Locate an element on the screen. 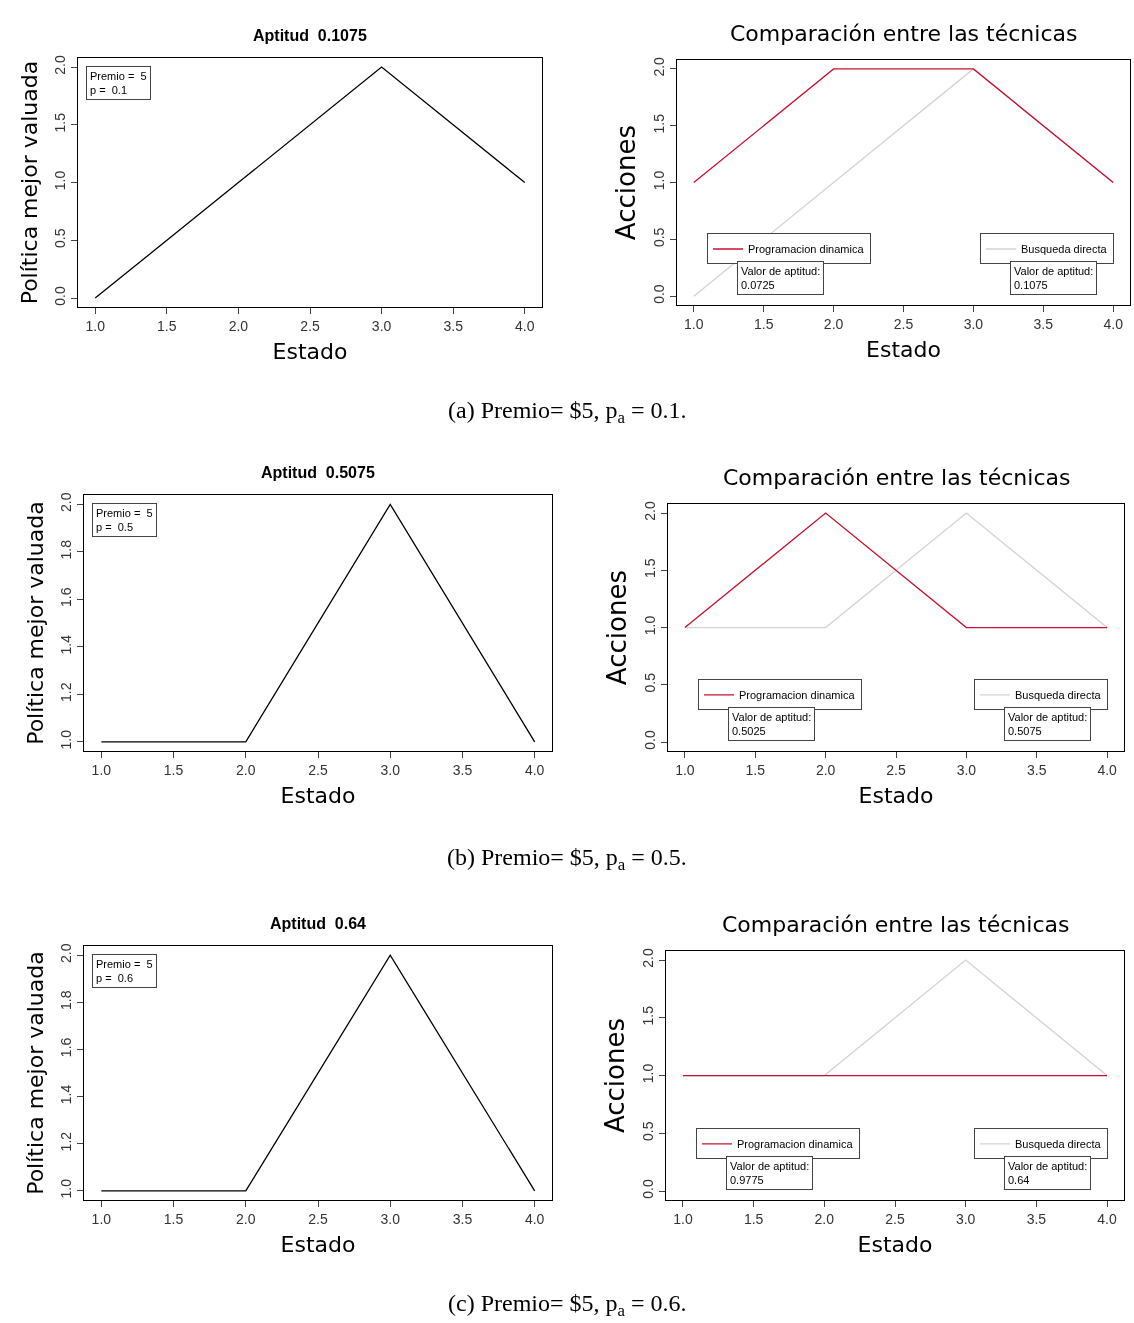 This screenshot has width=1134, height=1323. text: (c) Premio= $5, p$_{a}$ = 0.6. is located at coordinates (567, 1305).